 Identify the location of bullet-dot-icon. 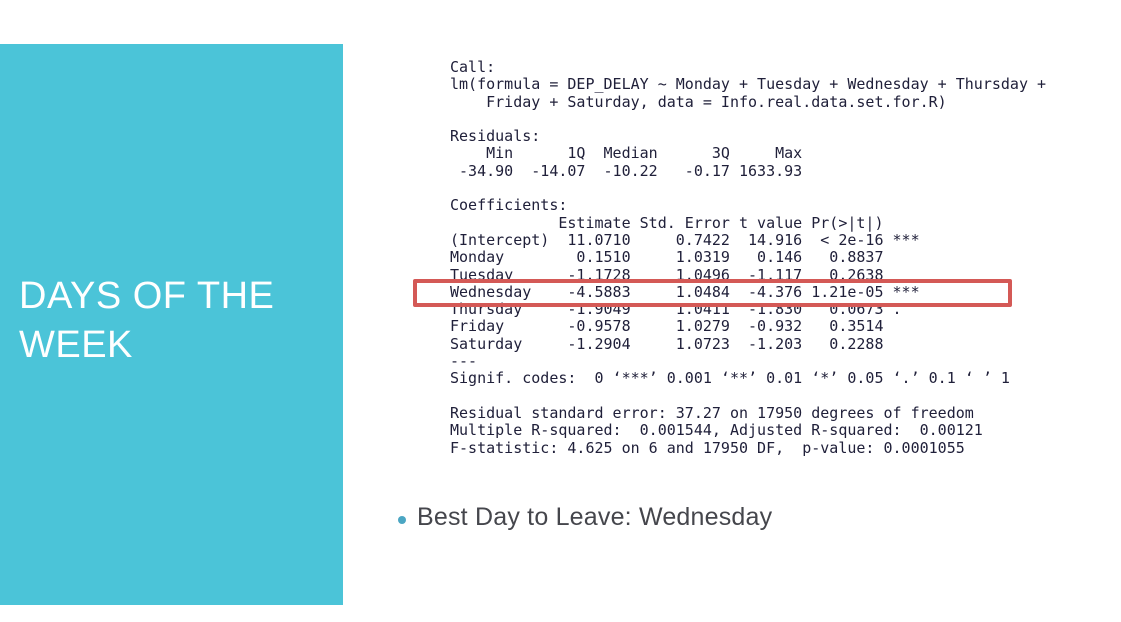
(402, 520).